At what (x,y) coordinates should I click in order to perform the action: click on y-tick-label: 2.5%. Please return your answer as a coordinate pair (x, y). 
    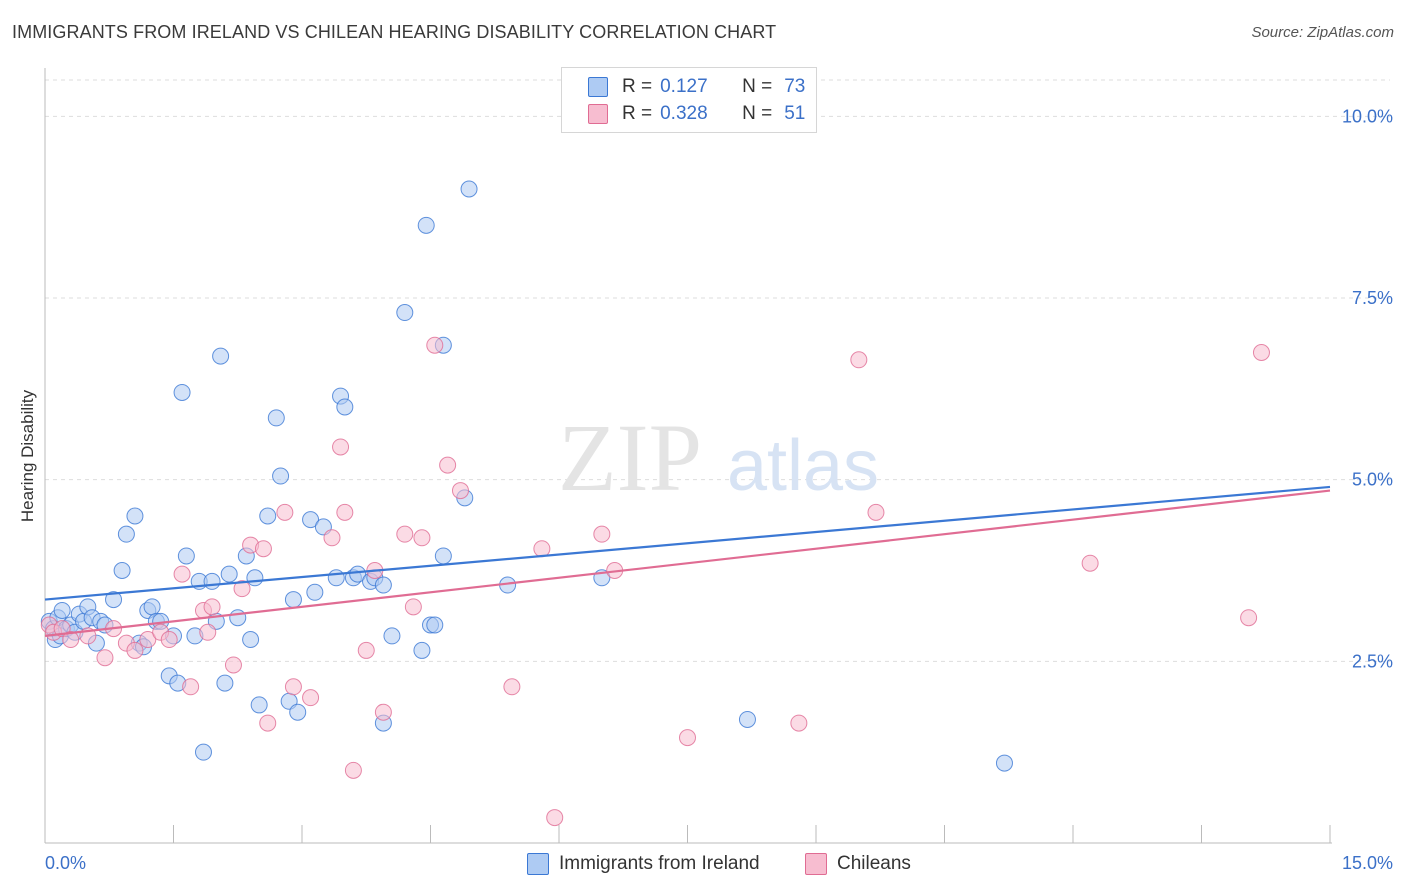
    Looking at the image, I should click on (1372, 661).